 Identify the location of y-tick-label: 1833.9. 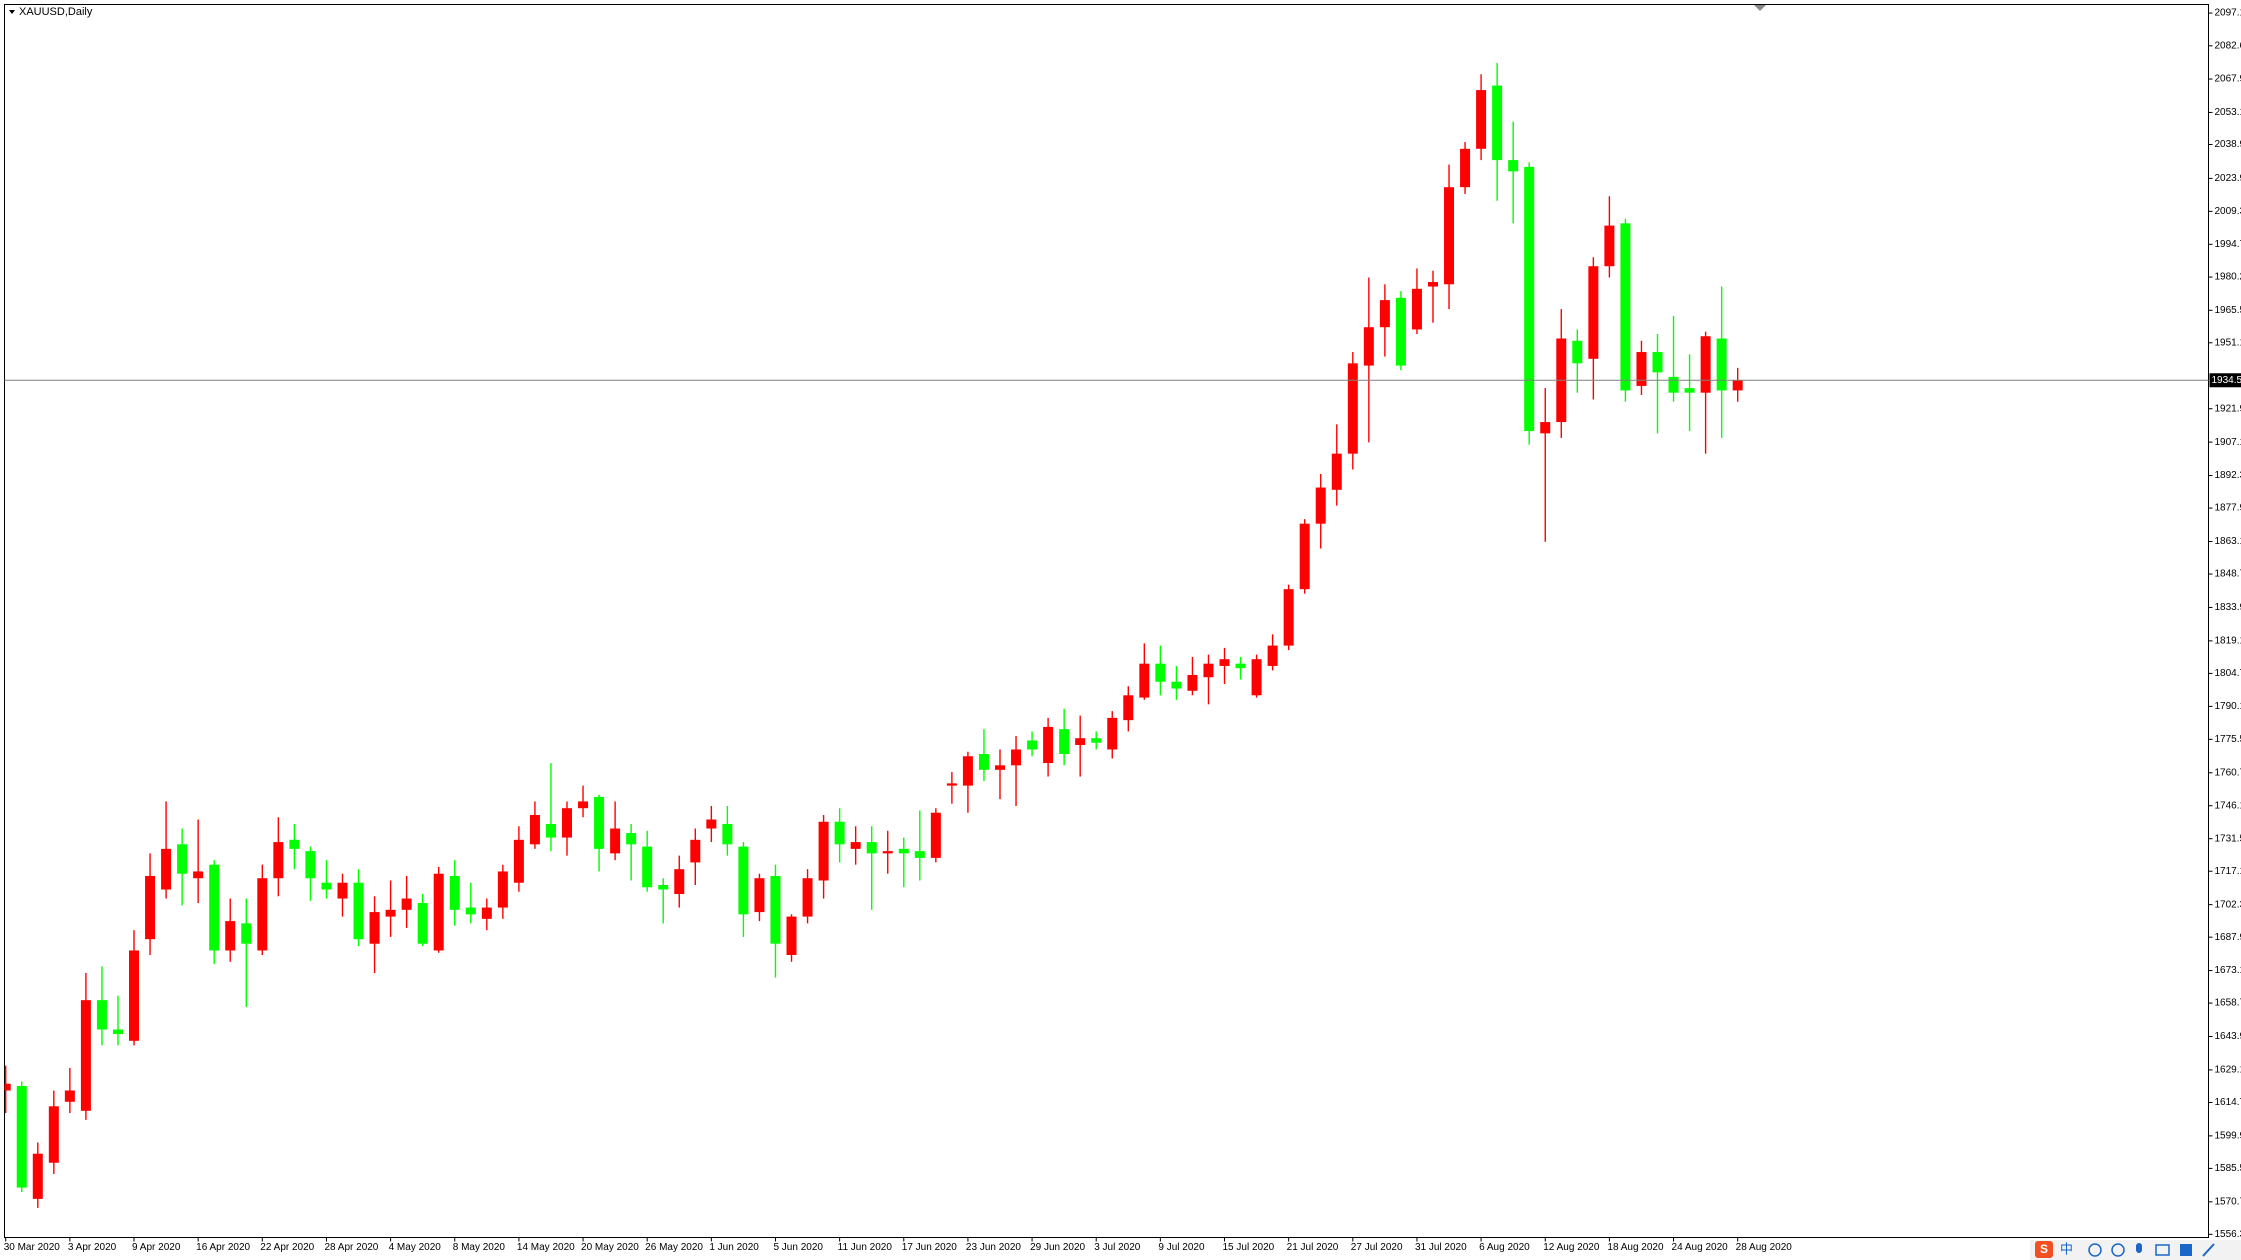
(2228, 607).